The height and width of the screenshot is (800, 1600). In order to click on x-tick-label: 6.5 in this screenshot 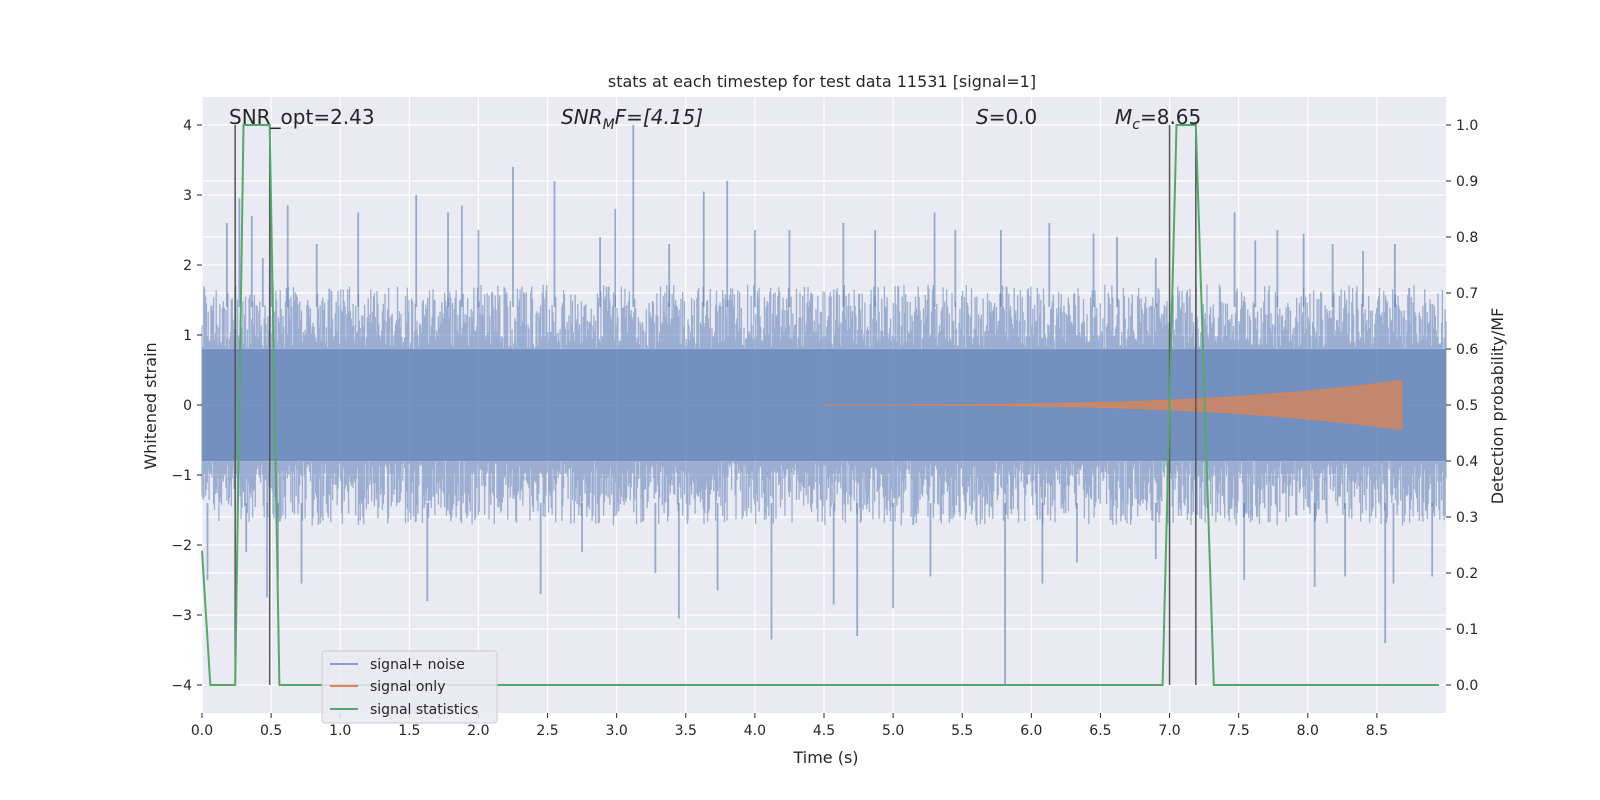, I will do `click(1100, 731)`.